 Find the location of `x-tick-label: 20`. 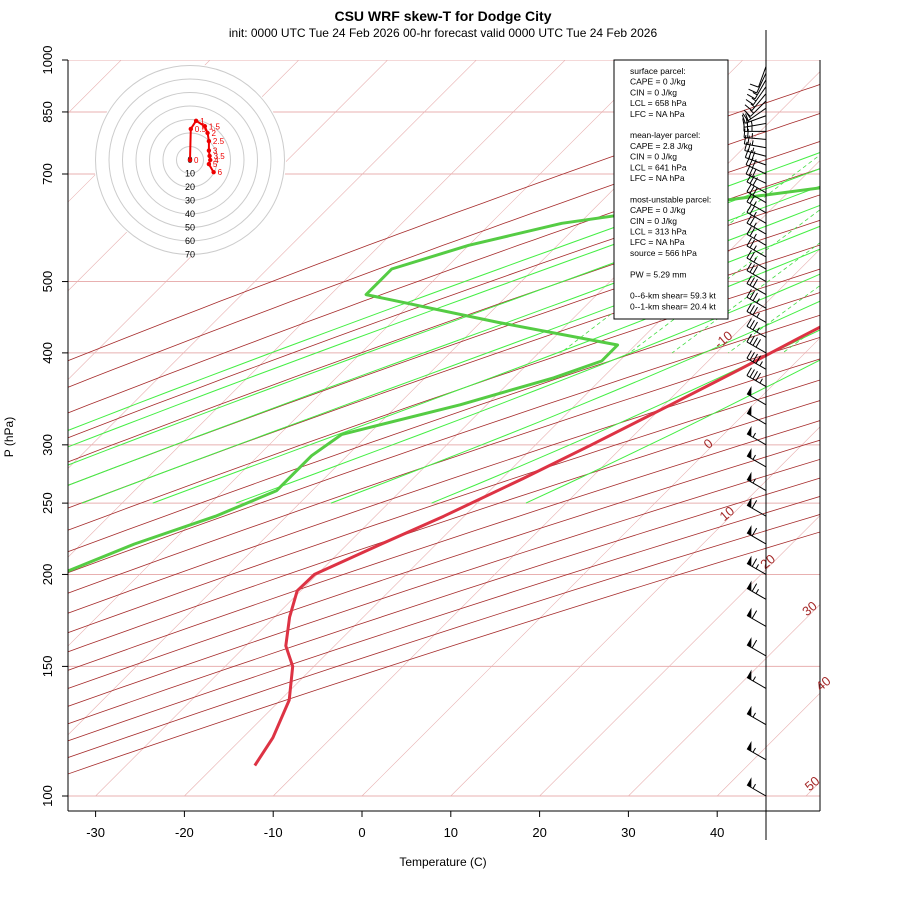

x-tick-label: 20 is located at coordinates (539, 832).